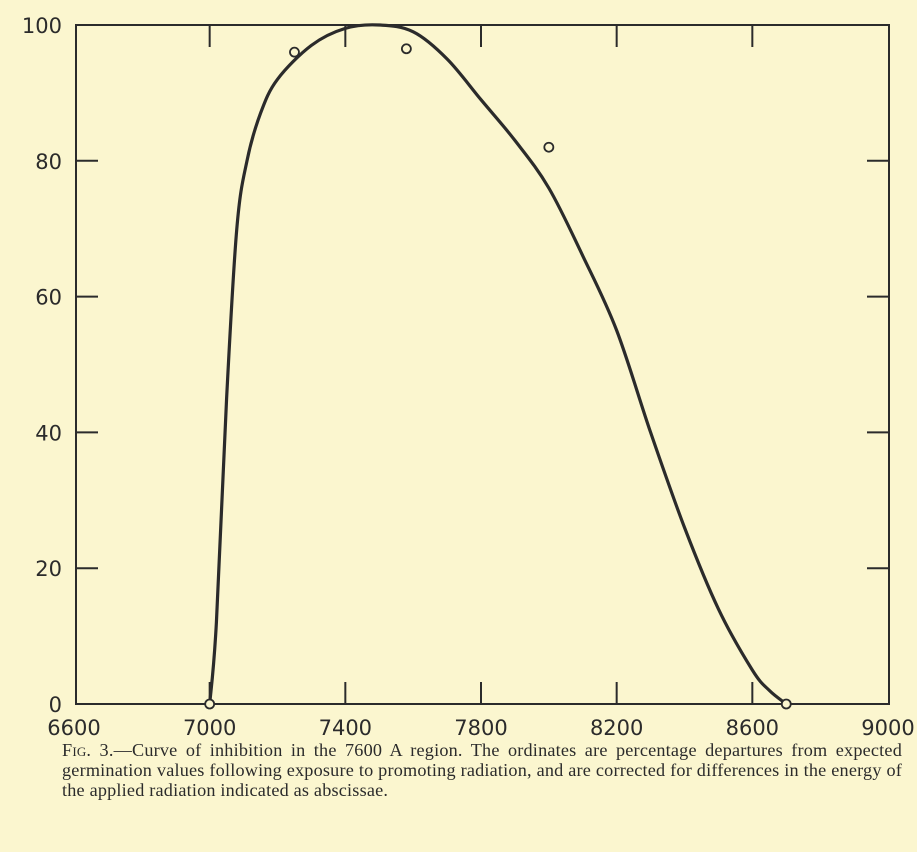 The image size is (917, 852). I want to click on x-tick-label: 7800, so click(480, 728).